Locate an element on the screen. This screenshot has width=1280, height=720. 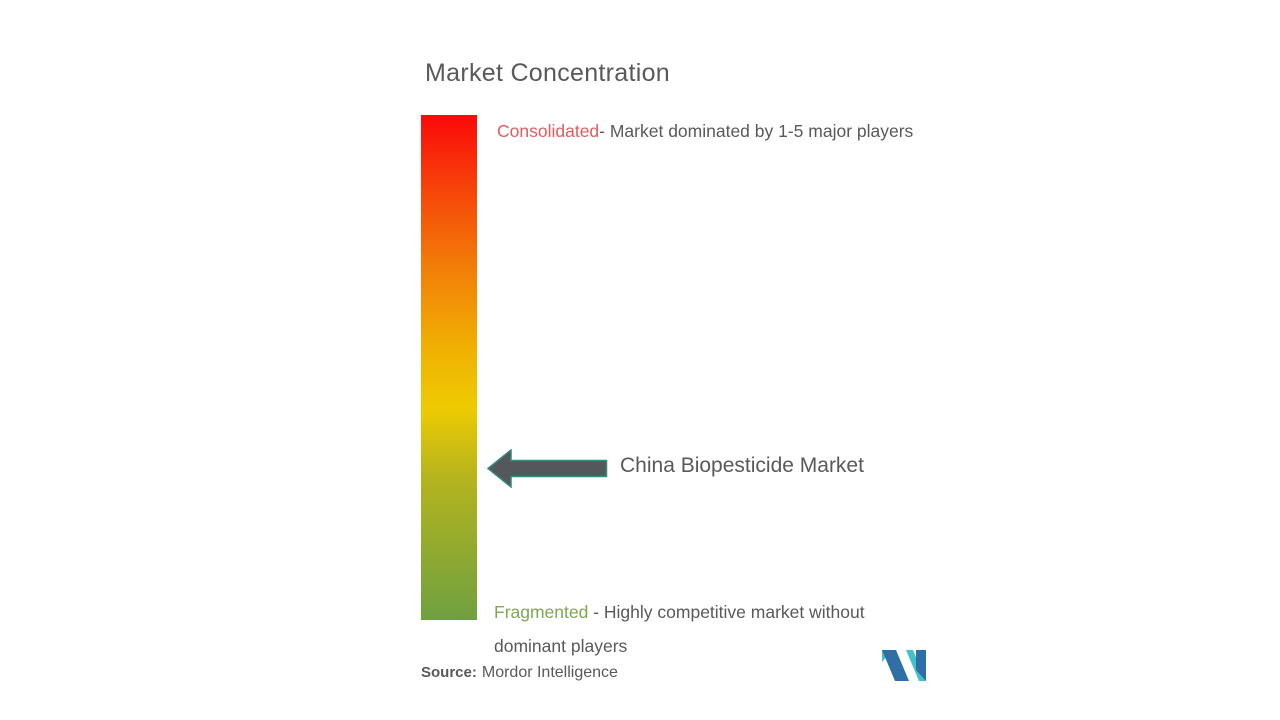
consolidated-term: Consolidated is located at coordinates (548, 131).